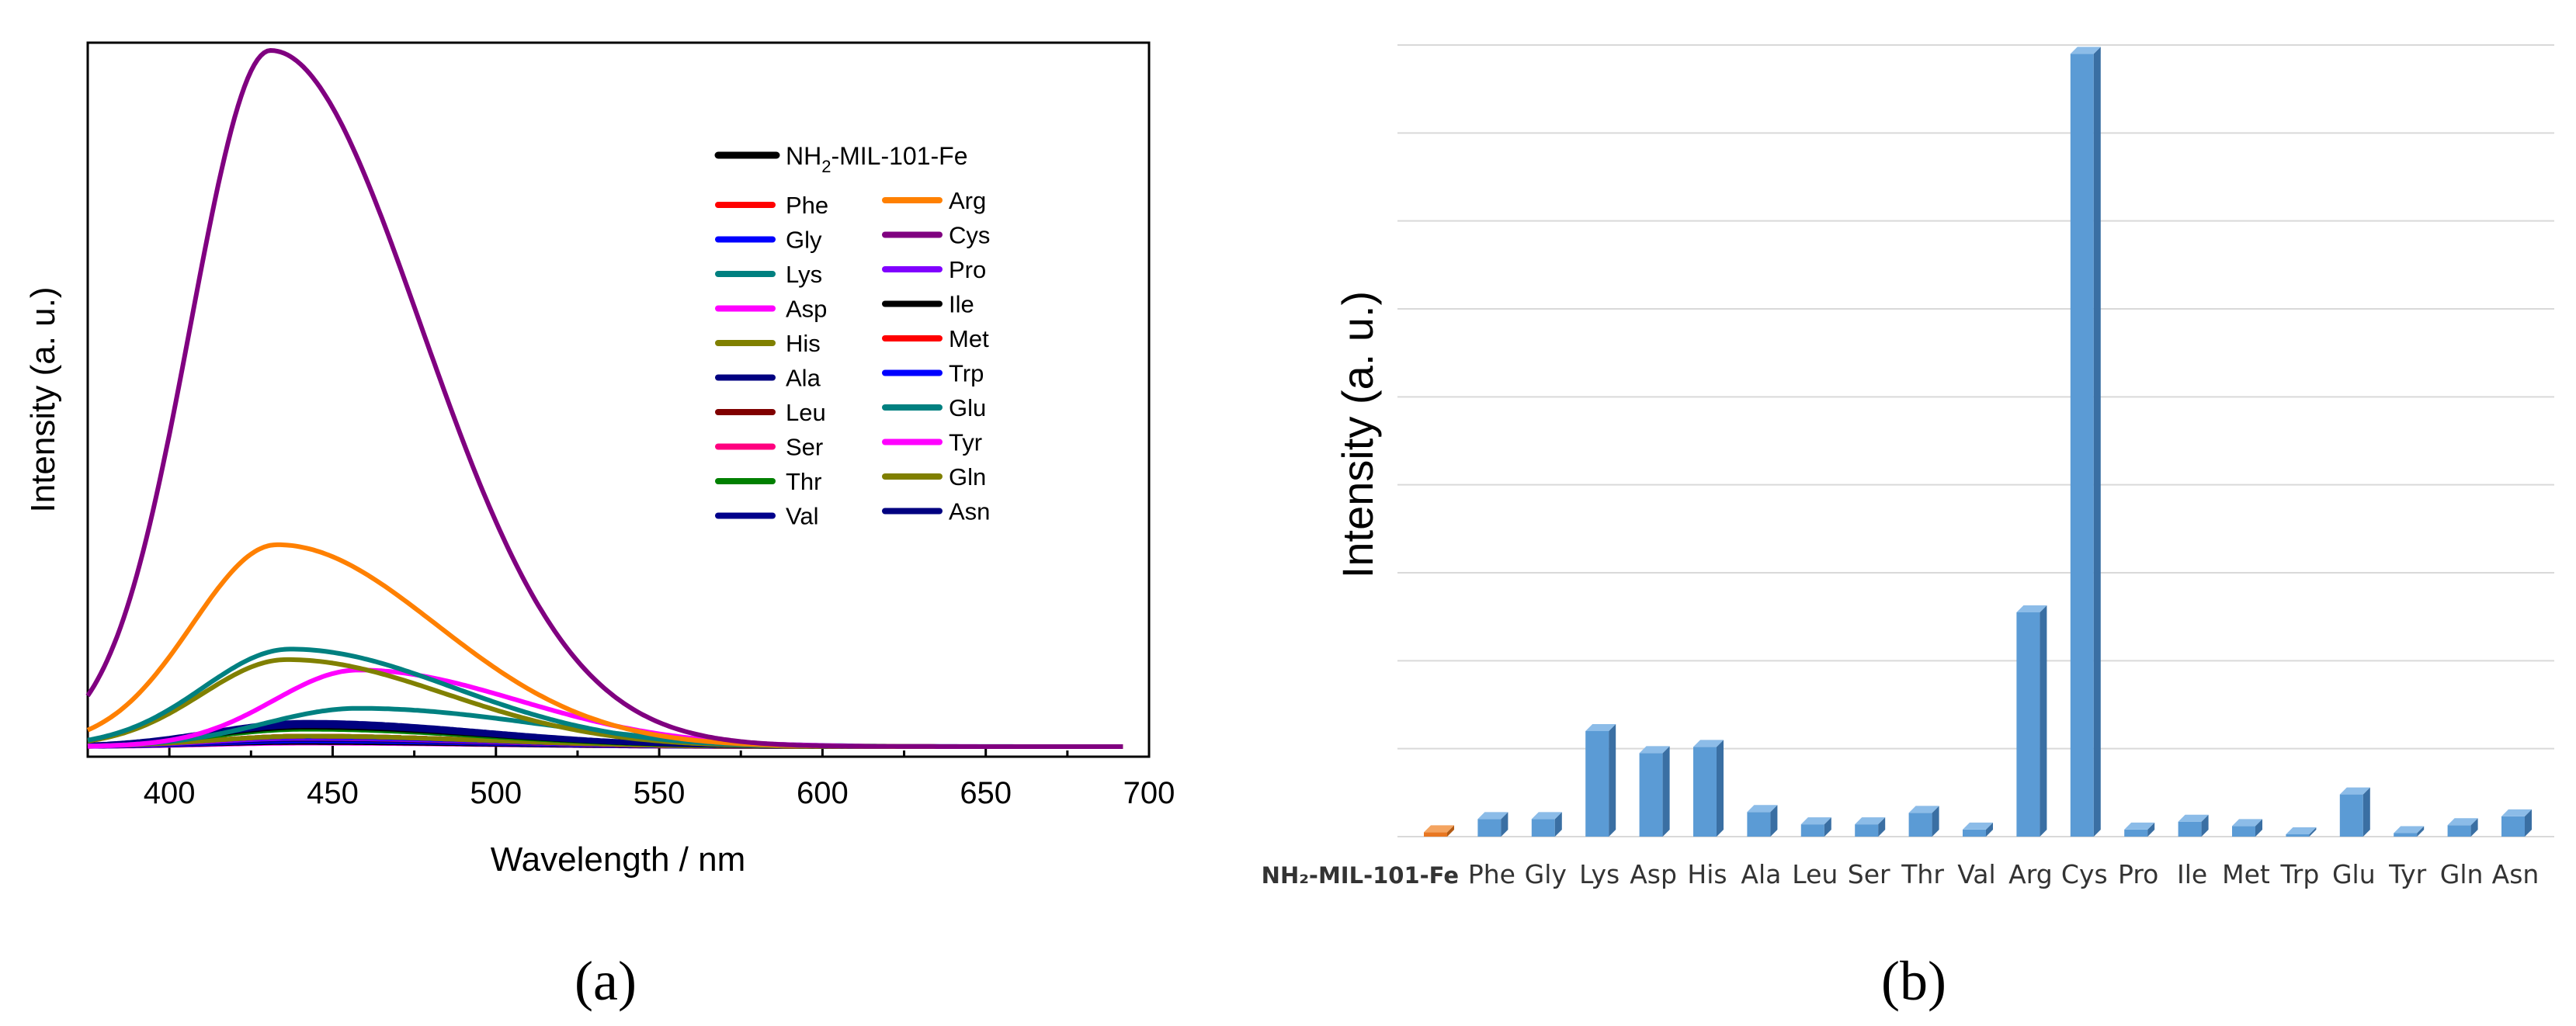 The image size is (2576, 1026). I want to click on category-label: NH₂-MIL-101-Fe, so click(1360, 875).